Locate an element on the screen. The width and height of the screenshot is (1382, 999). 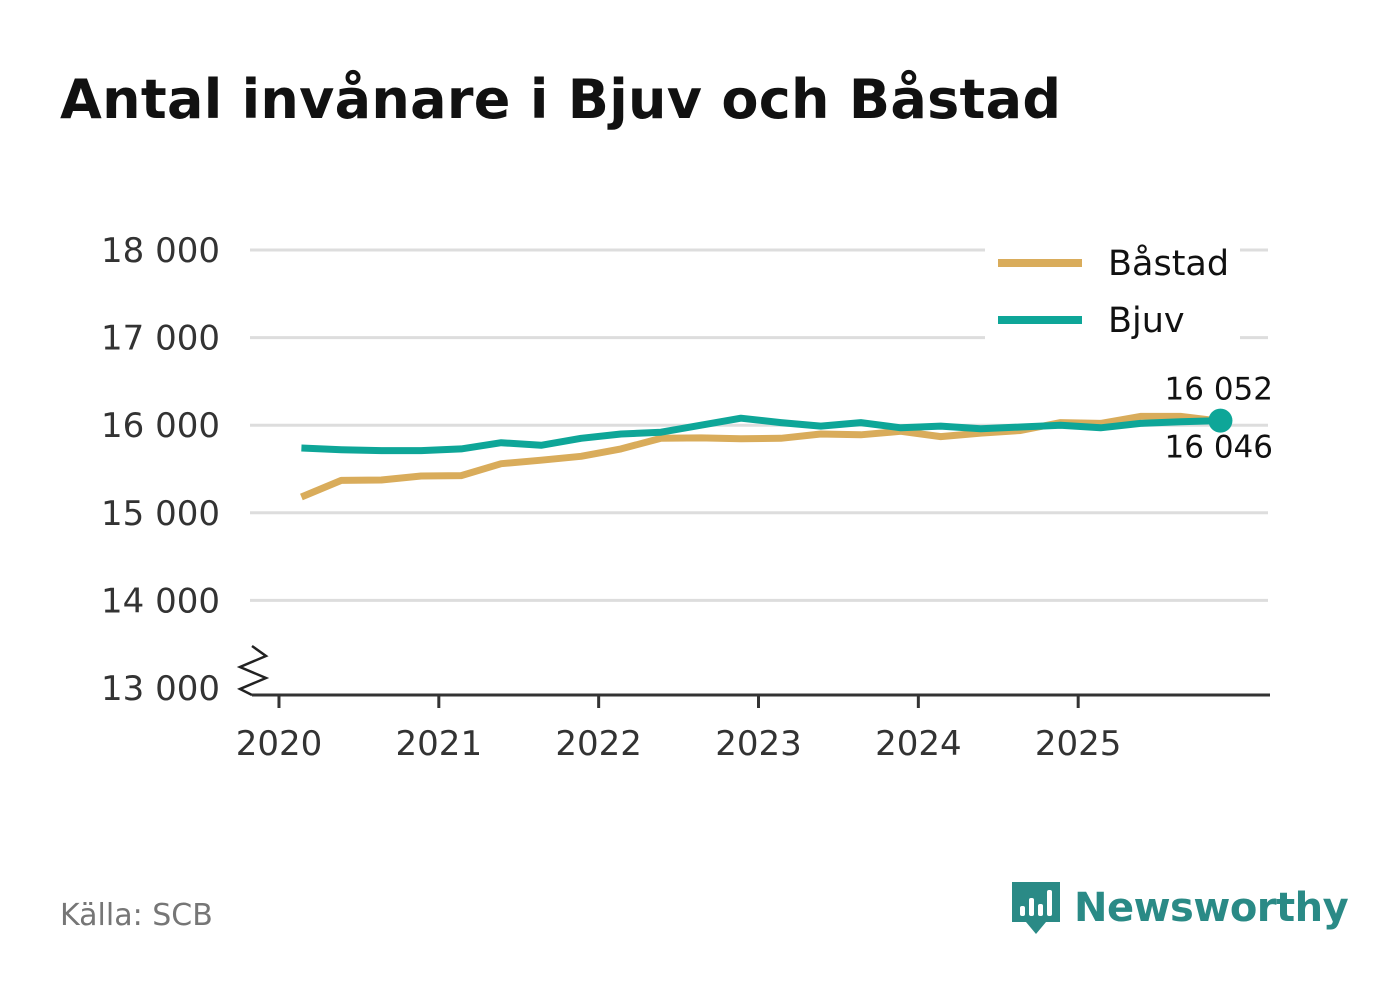
newsworthy-logo-icon is located at coordinates (1036, 908).